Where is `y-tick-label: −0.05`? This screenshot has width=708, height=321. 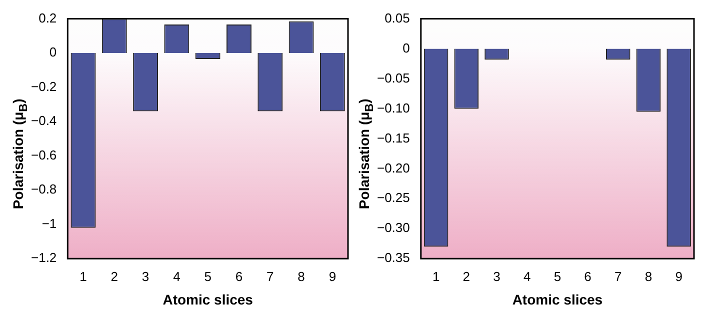 y-tick-label: −0.05 is located at coordinates (393, 78).